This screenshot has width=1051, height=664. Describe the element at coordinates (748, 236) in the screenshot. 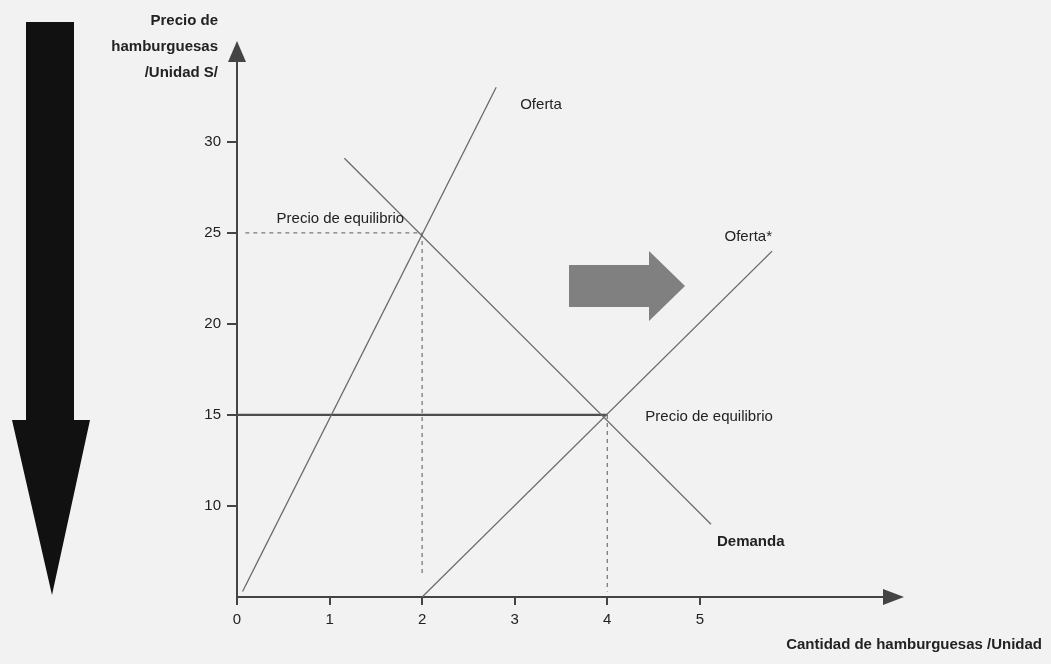

I see `series-label: Oferta*` at that location.